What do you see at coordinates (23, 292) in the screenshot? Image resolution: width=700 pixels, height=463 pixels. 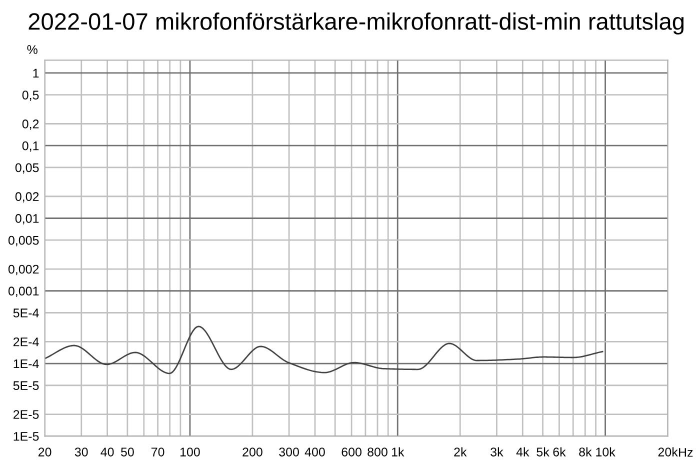 I see `y-tick-label: 0,001` at bounding box center [23, 292].